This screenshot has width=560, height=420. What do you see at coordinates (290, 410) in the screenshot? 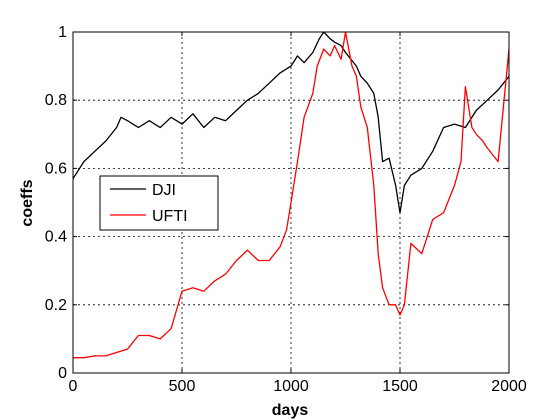
I see `x-axis-label: days` at bounding box center [290, 410].